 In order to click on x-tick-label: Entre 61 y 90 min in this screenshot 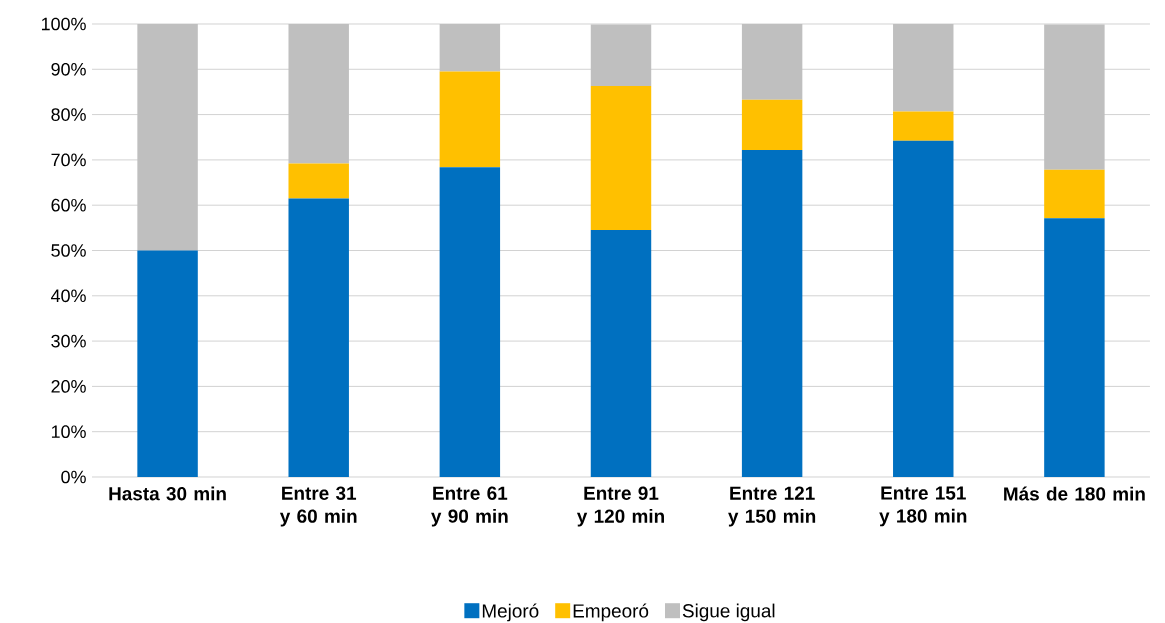, I will do `click(469, 506)`.